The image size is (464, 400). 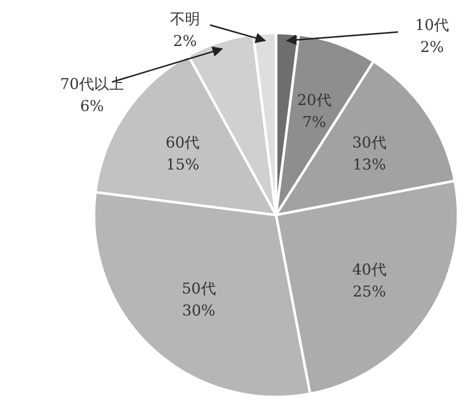 What do you see at coordinates (92, 106) in the screenshot?
I see `data-label: 6%` at bounding box center [92, 106].